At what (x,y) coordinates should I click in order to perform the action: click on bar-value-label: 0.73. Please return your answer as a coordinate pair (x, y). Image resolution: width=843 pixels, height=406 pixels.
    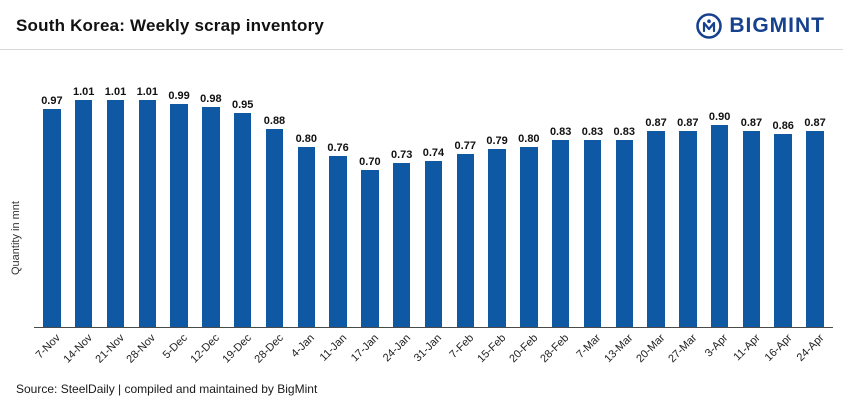
    Looking at the image, I should click on (401, 155).